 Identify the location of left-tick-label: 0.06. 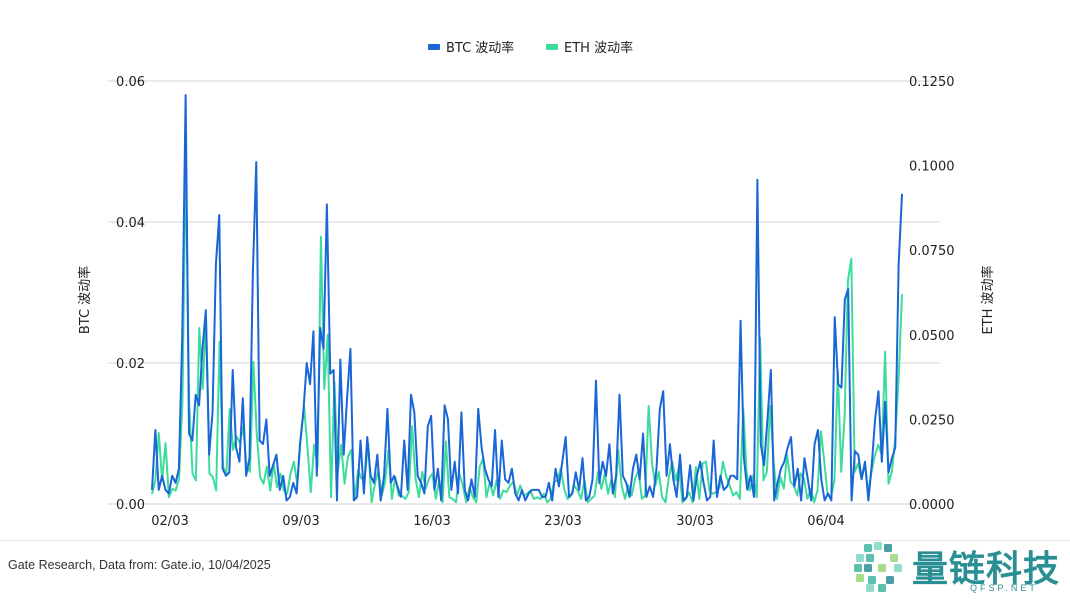
(130, 82).